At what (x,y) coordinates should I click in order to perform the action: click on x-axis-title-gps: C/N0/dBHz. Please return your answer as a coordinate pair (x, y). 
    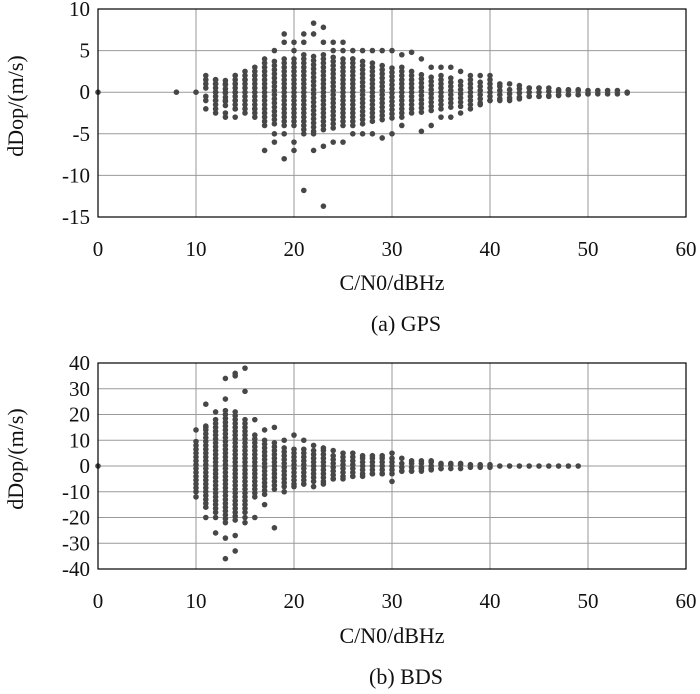
    Looking at the image, I should click on (391, 282).